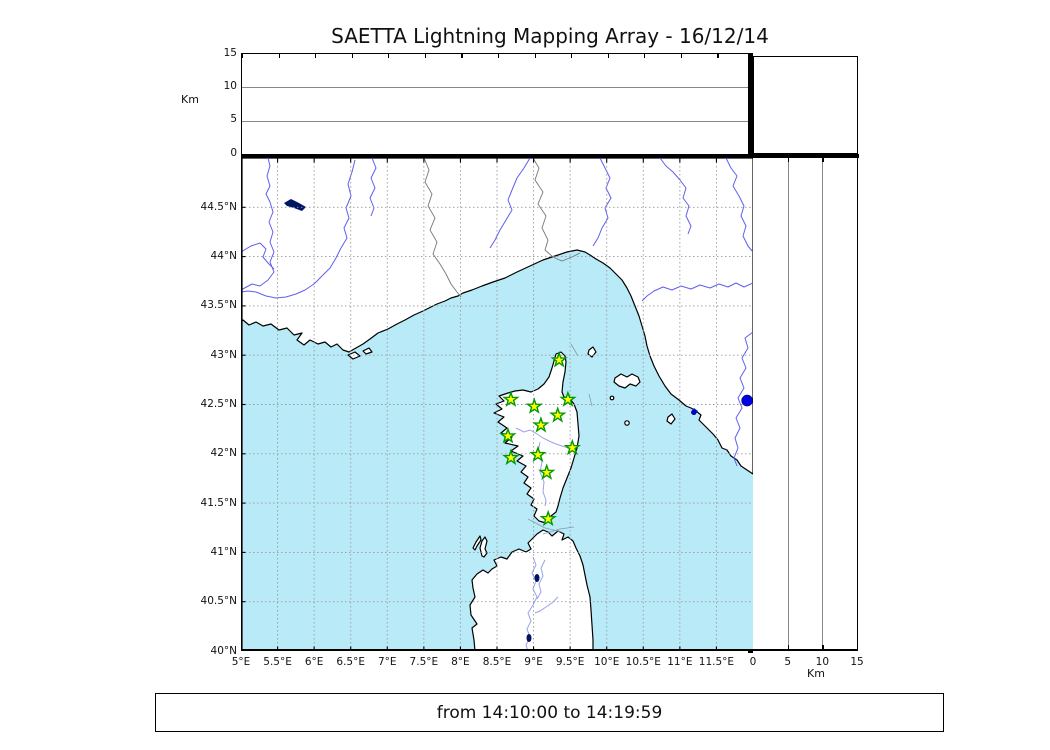  I want to click on km-tick-label: 10, so click(822, 662).